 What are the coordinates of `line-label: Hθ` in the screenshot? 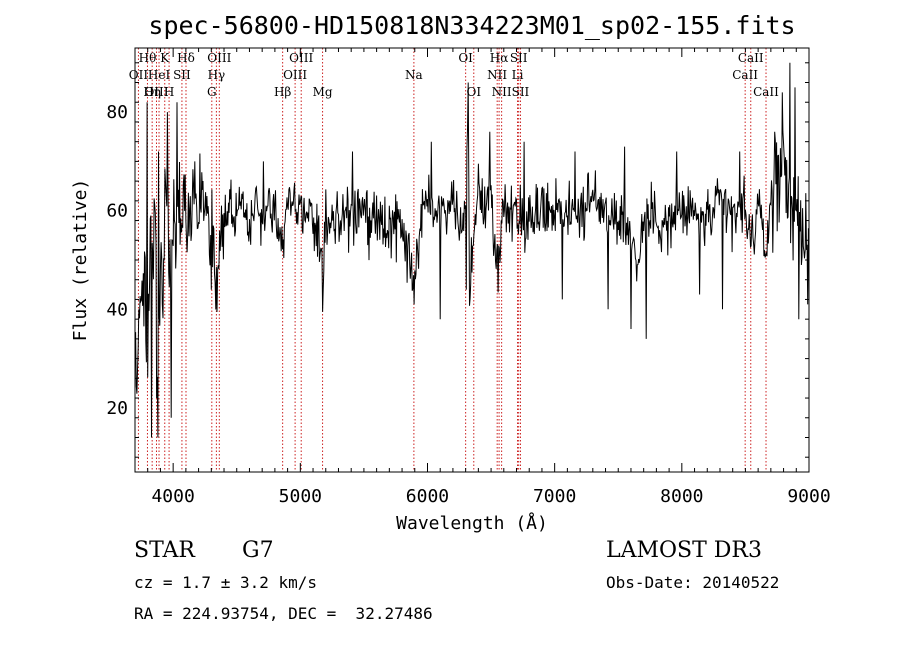 It's located at (148, 58).